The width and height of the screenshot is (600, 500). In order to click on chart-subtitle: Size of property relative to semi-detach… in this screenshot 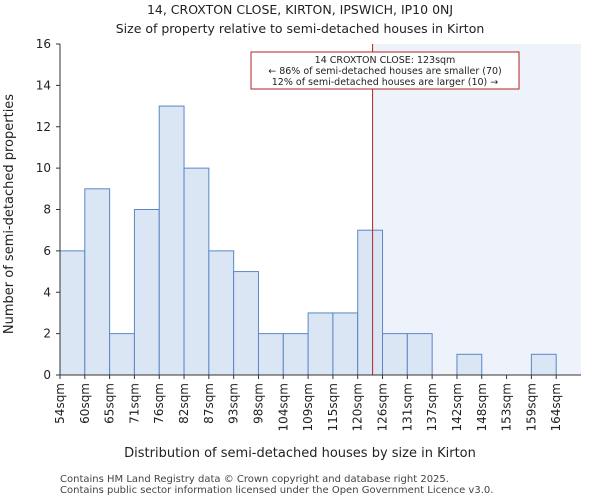, I will do `click(300, 28)`.